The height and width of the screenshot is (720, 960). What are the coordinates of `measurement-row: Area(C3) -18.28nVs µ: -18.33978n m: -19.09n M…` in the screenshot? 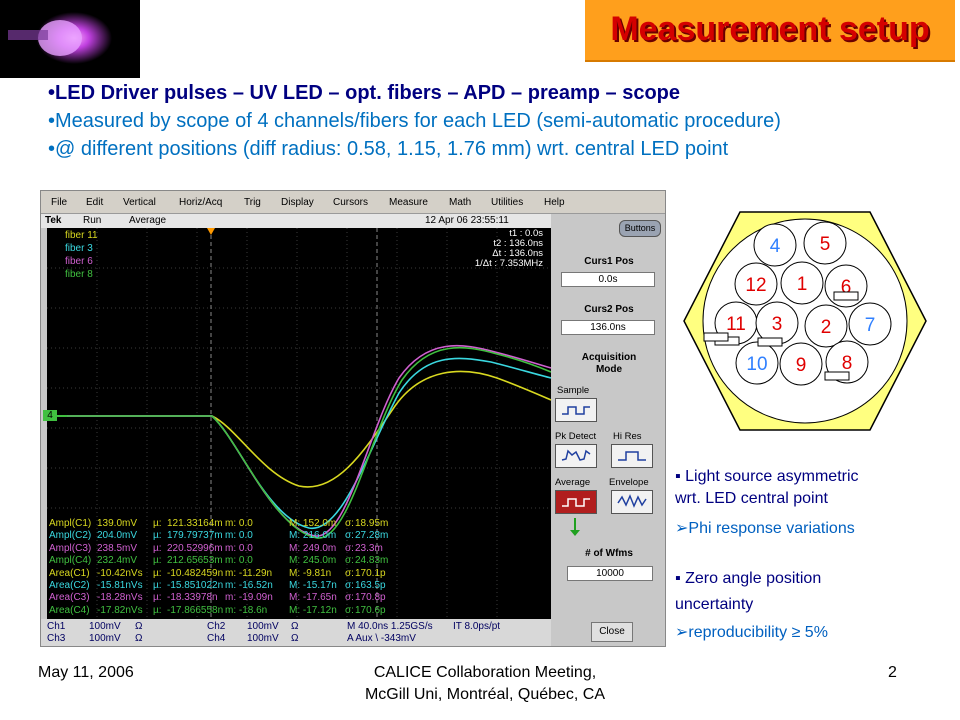 It's located at (299, 598).